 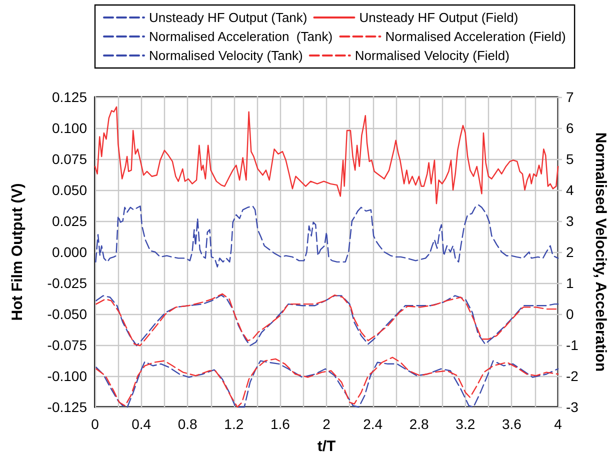 What do you see at coordinates (70, 128) in the screenshot?
I see `y-tick-label: 0.100` at bounding box center [70, 128].